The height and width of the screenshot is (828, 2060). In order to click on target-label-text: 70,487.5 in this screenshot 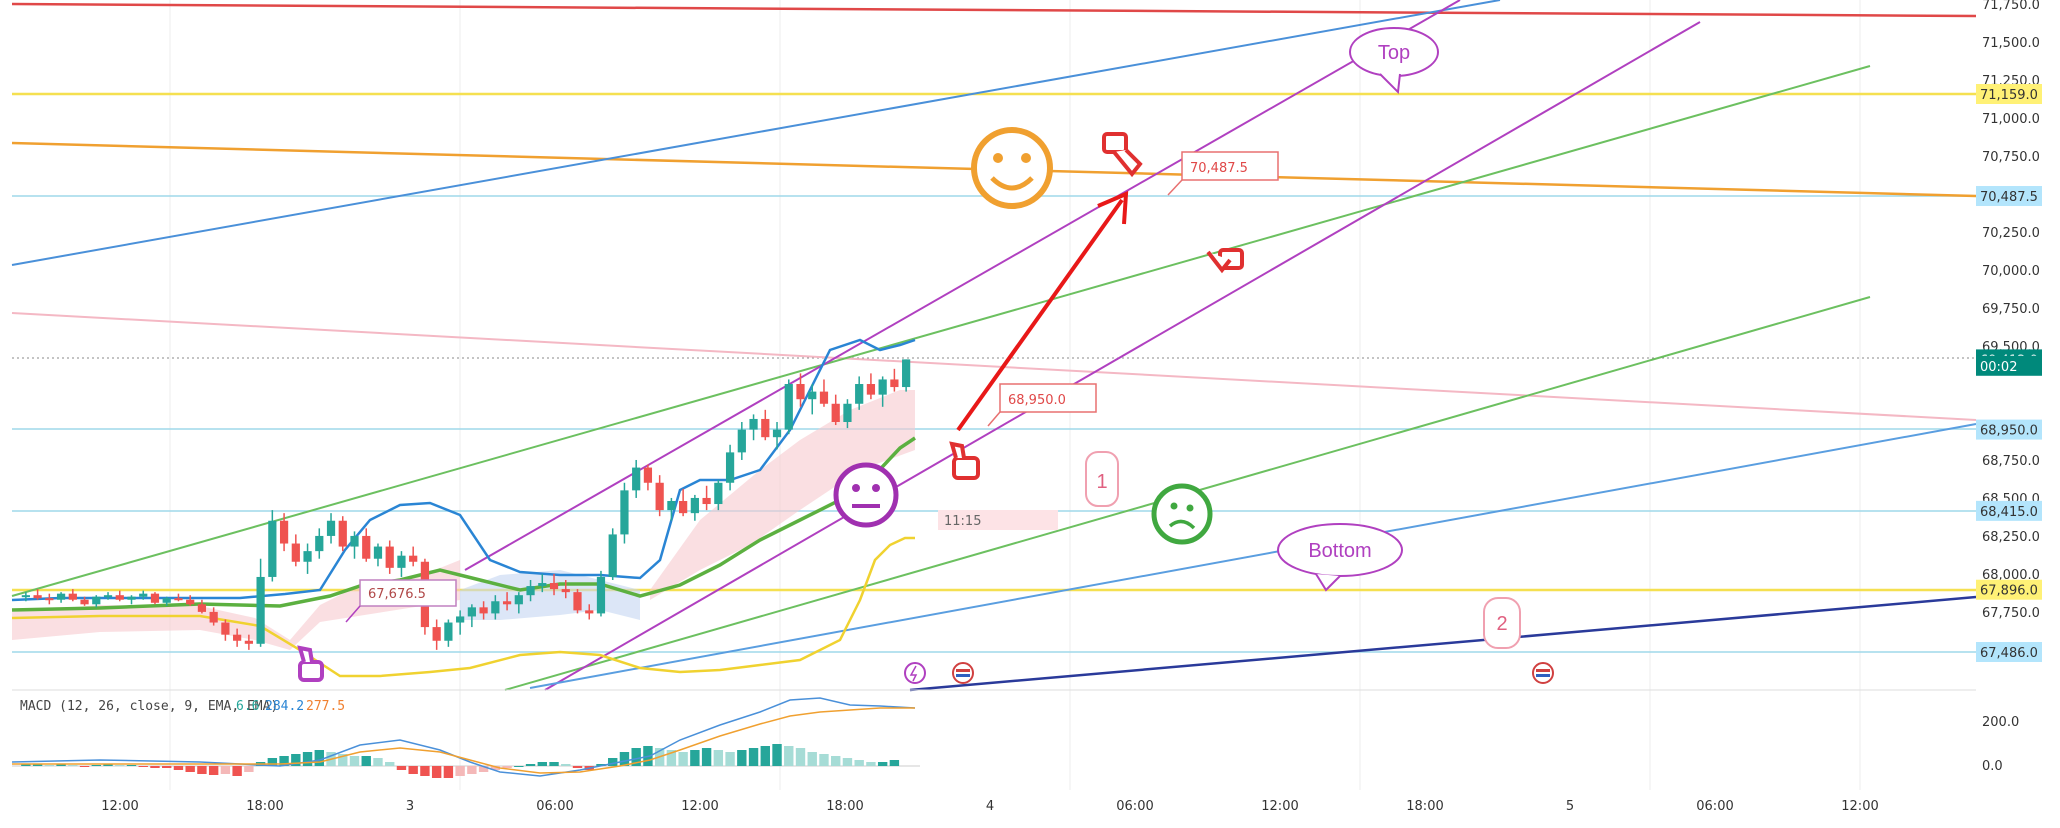, I will do `click(1219, 168)`.